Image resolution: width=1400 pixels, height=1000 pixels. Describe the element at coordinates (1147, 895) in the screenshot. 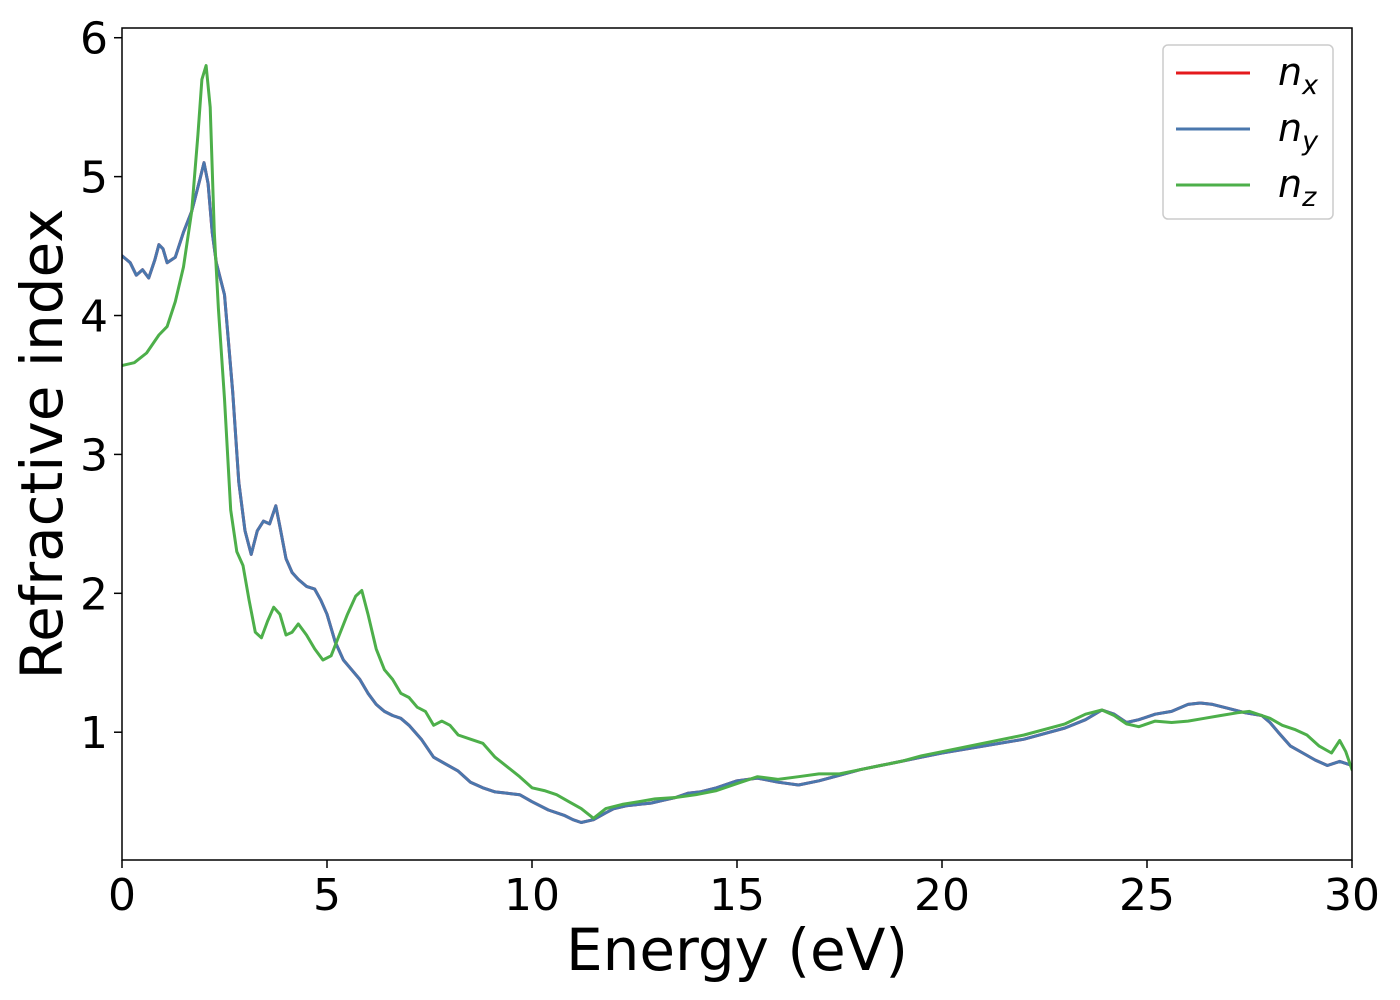

I see `x-tick-label: 25` at that location.